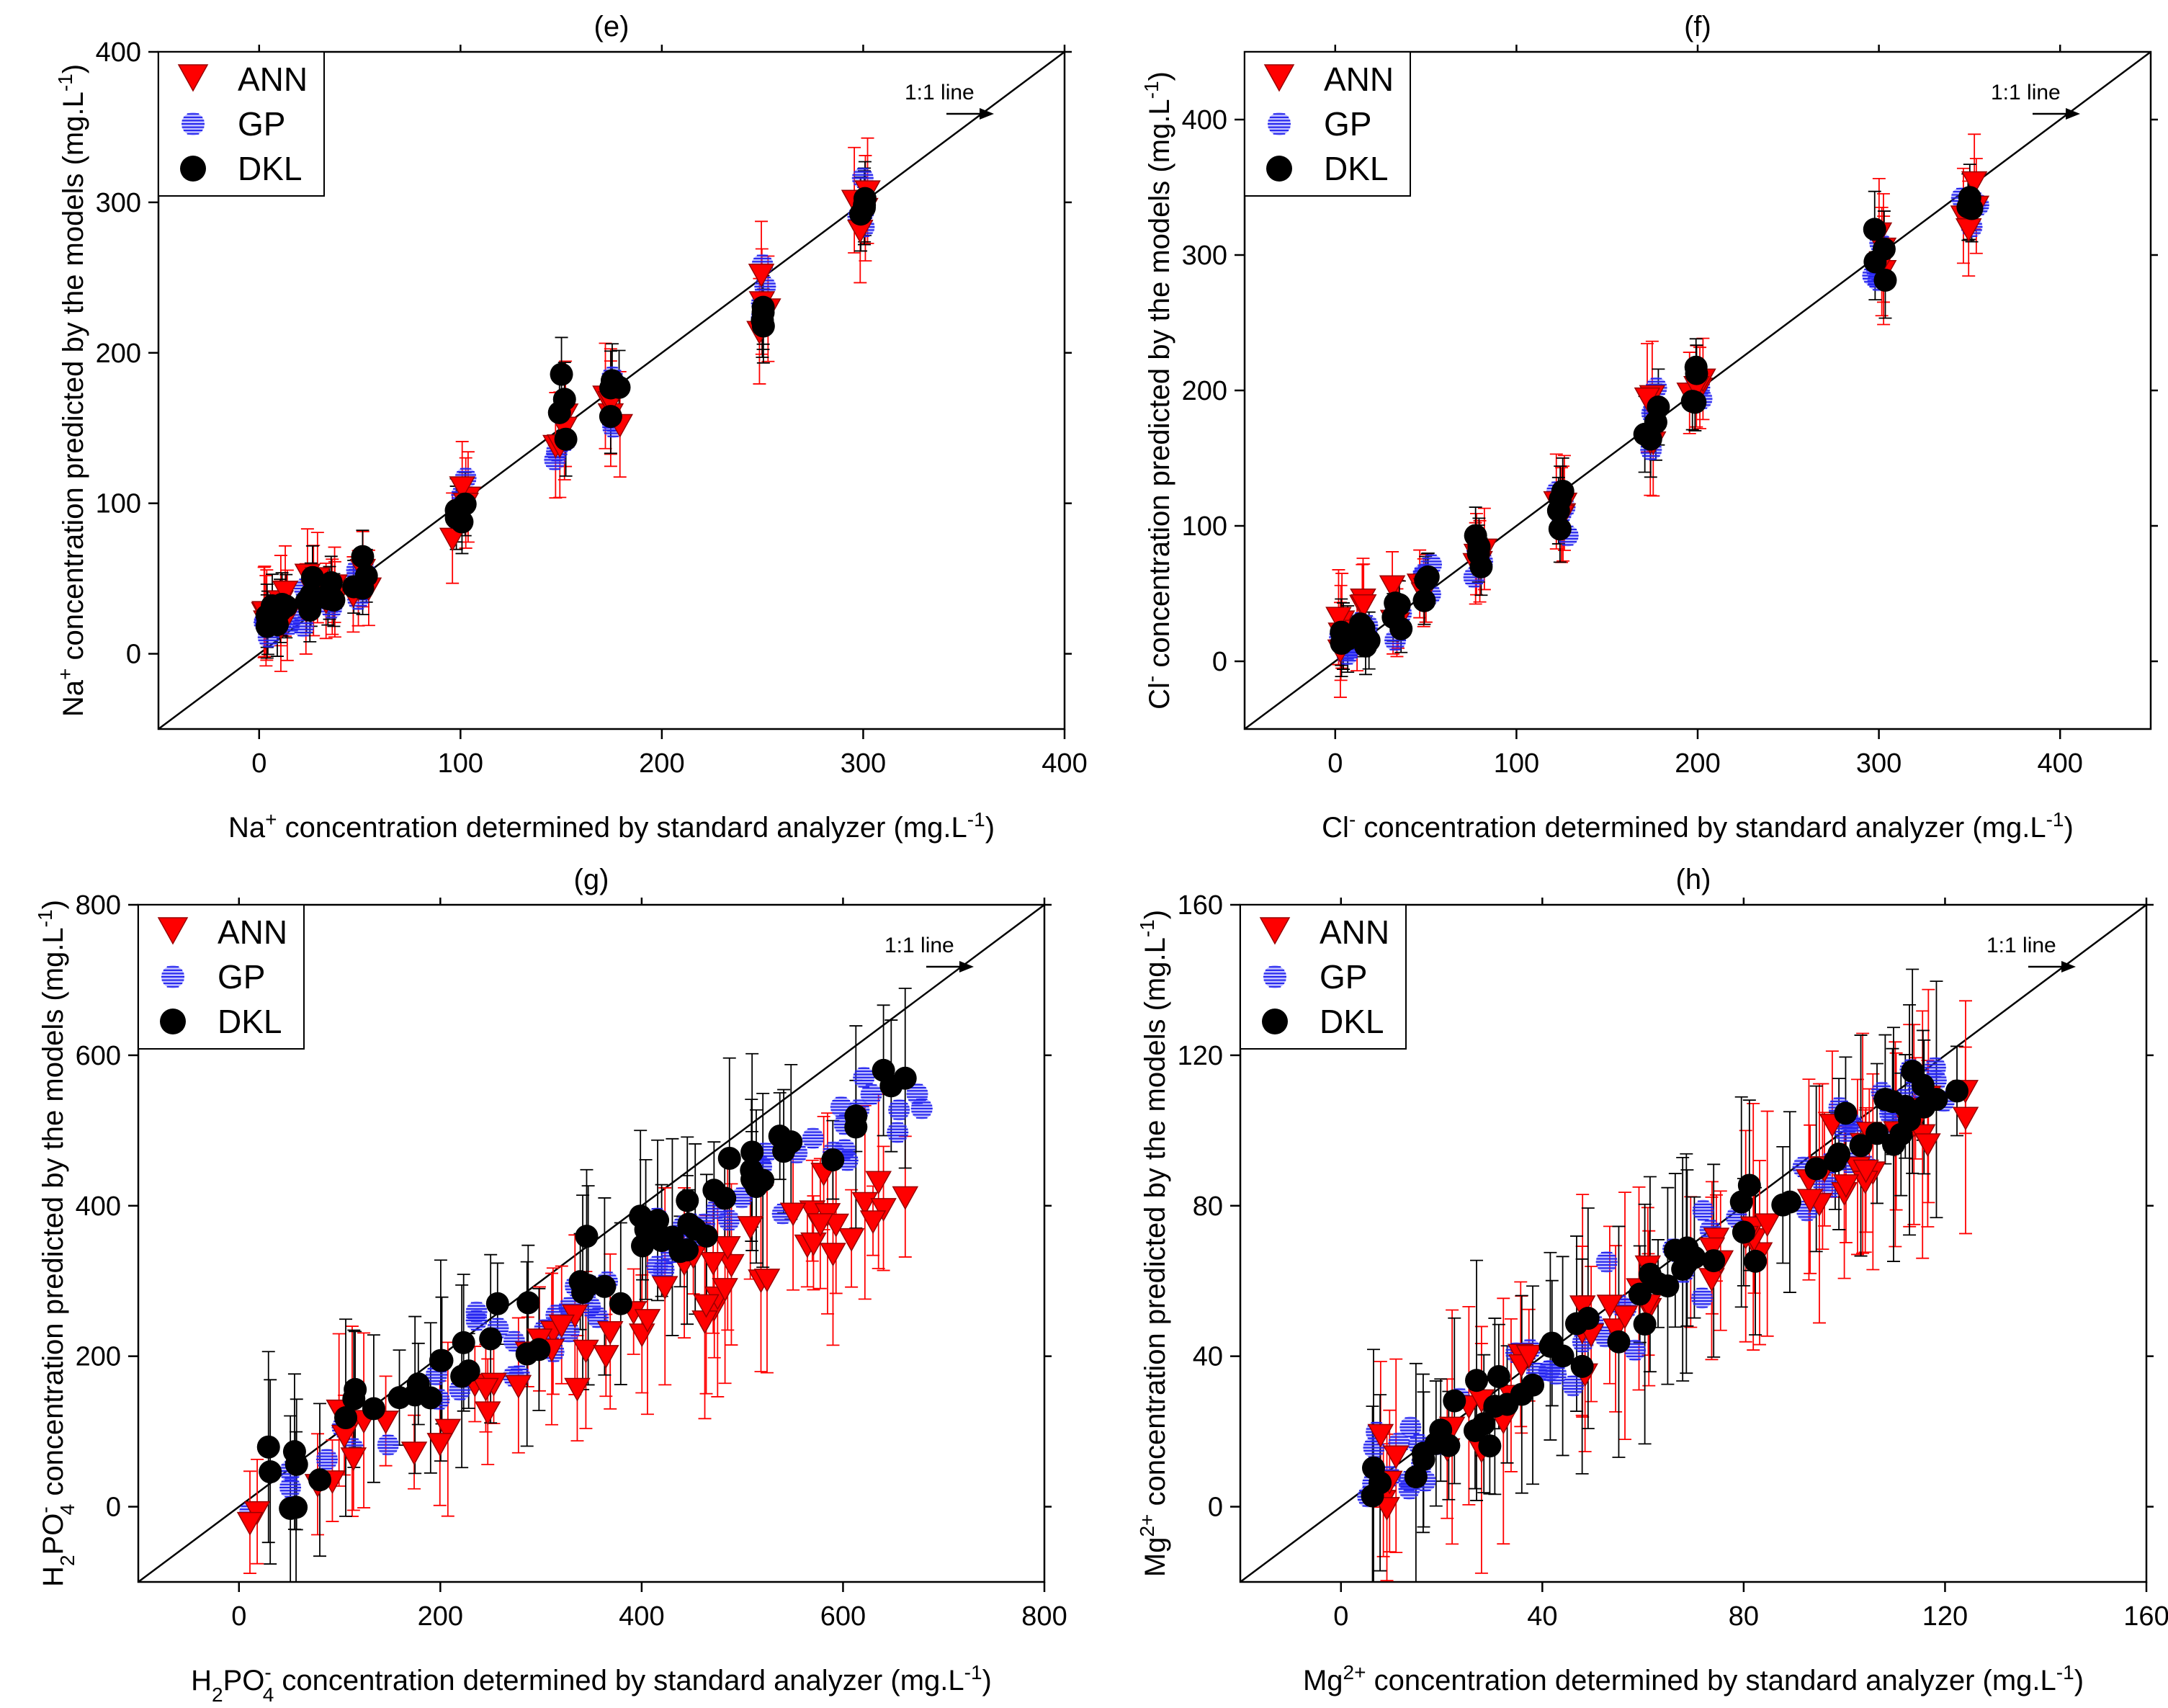  What do you see at coordinates (1219, 662) in the screenshot?
I see `y-tick-label: 0` at bounding box center [1219, 662].